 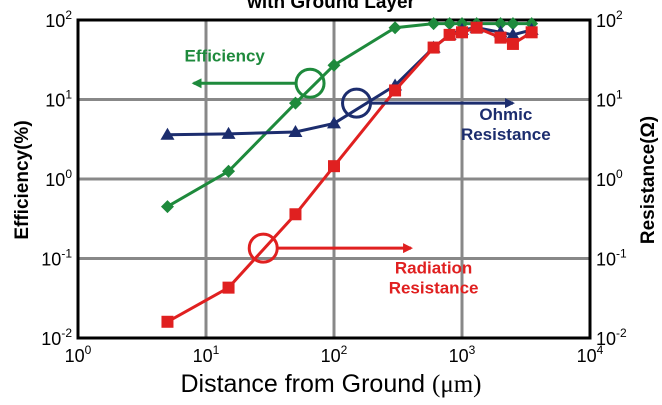 I want to click on annotation-label: Radiation, so click(x=433, y=267).